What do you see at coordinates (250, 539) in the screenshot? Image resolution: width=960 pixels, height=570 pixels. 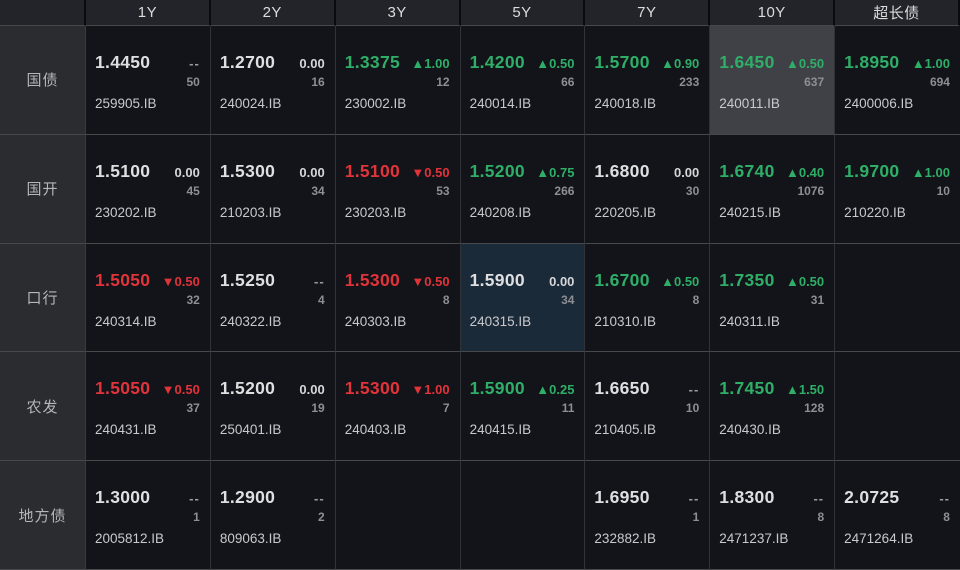 I see `bond-code: 809063.IB` at bounding box center [250, 539].